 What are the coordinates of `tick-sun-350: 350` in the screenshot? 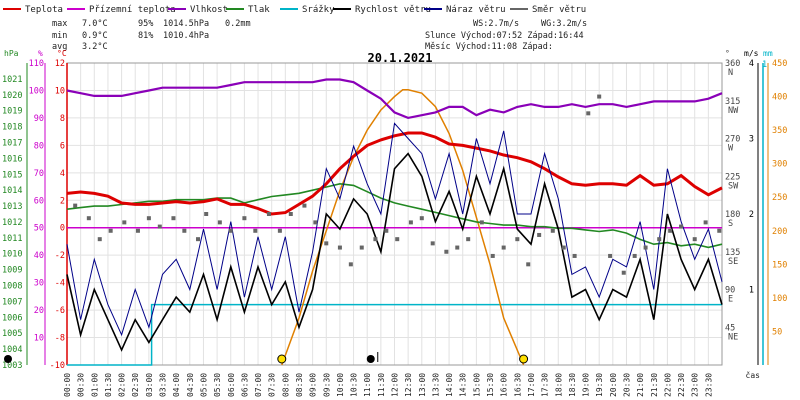 It's located at (779, 131).